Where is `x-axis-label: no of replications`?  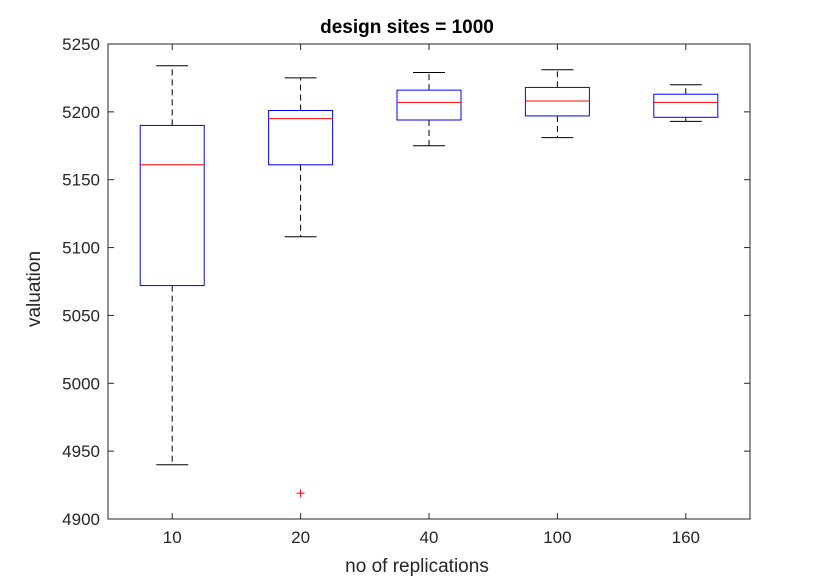 x-axis-label: no of replications is located at coordinates (417, 566).